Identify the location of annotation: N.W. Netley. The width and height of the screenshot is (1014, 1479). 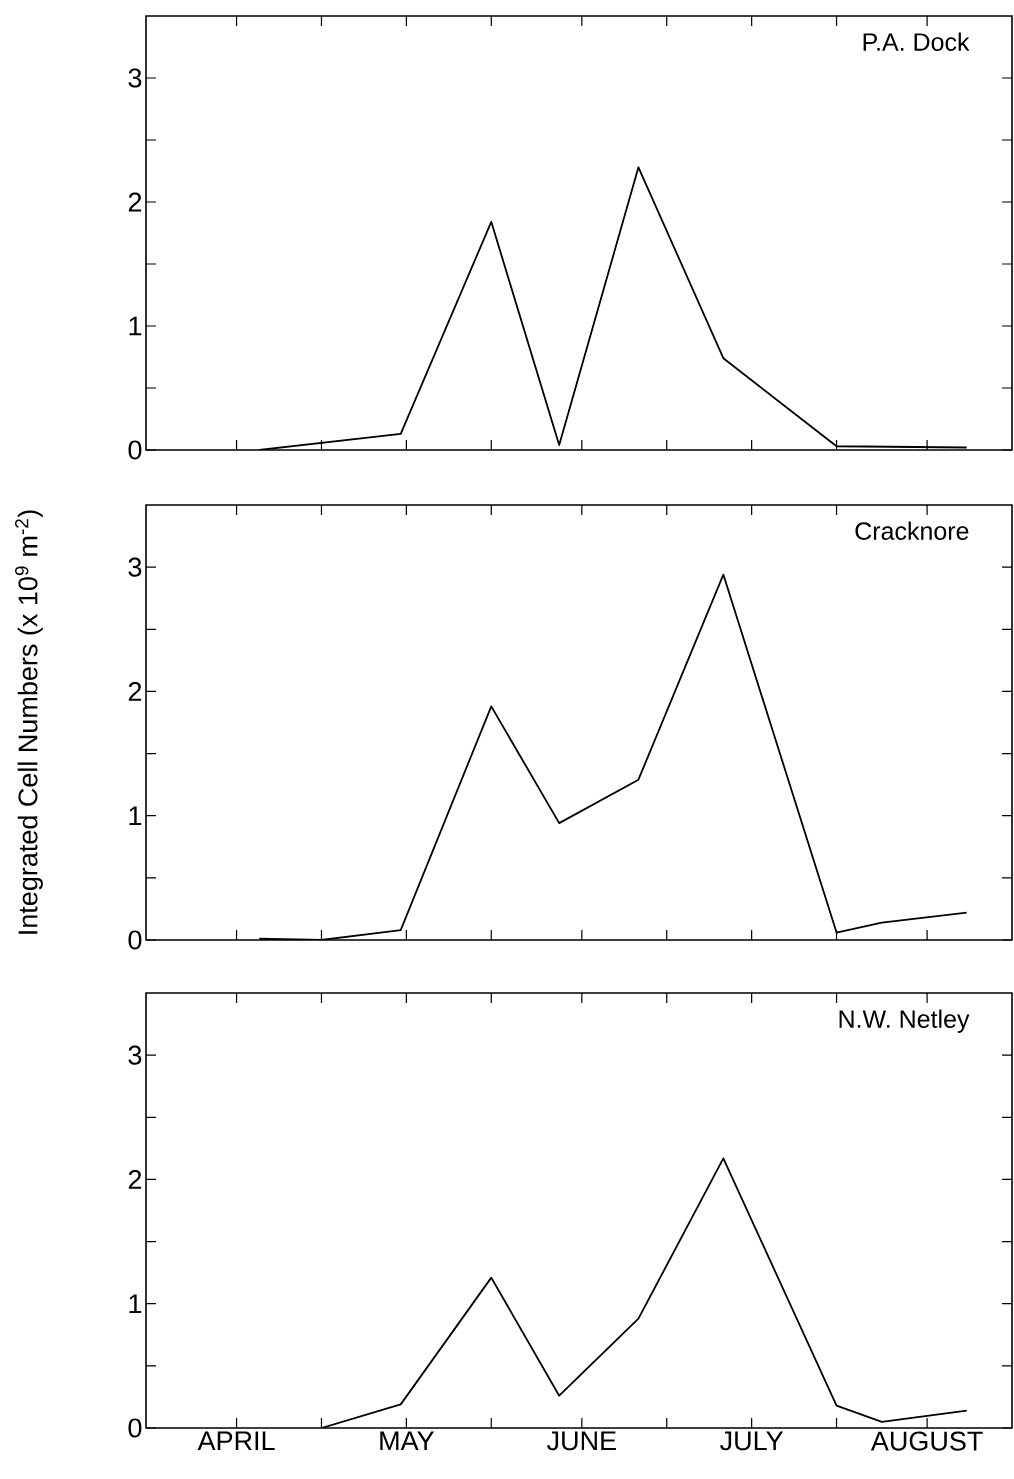
(904, 1021).